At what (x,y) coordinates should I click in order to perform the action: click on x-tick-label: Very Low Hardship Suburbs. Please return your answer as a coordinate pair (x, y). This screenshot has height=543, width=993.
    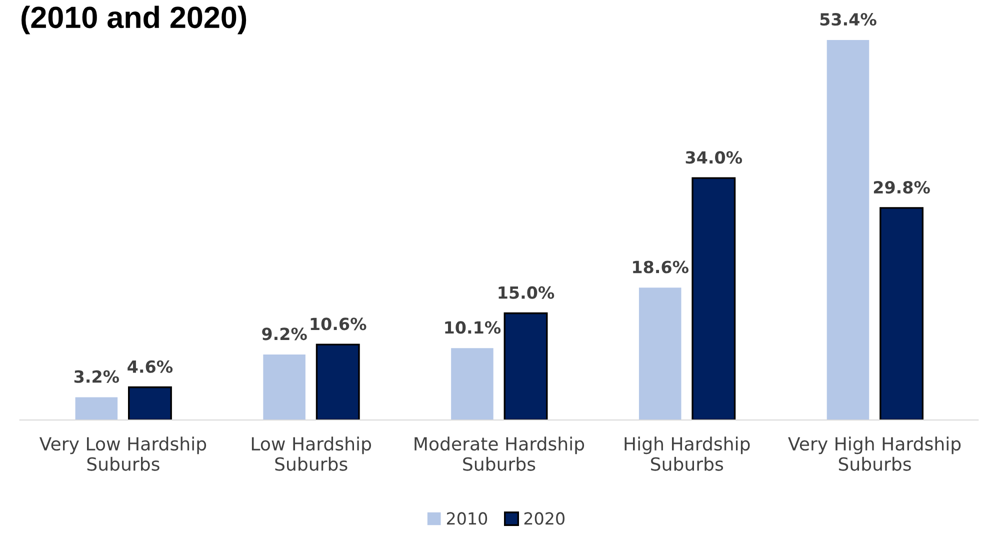
    Looking at the image, I should click on (122, 453).